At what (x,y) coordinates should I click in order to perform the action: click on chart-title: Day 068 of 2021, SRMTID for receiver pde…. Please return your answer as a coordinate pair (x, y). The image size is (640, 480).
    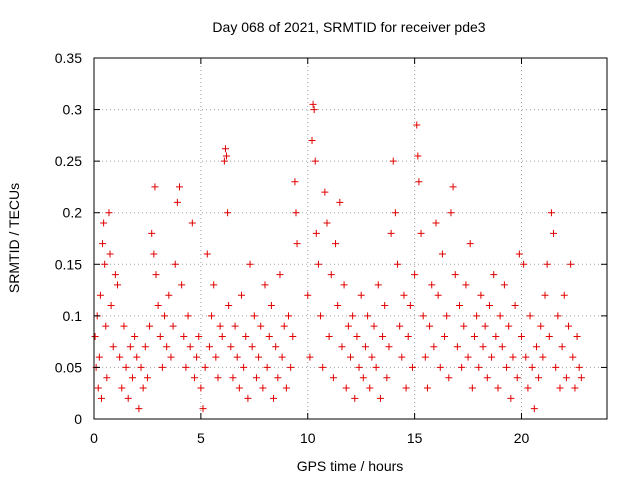
    Looking at the image, I should click on (348, 27).